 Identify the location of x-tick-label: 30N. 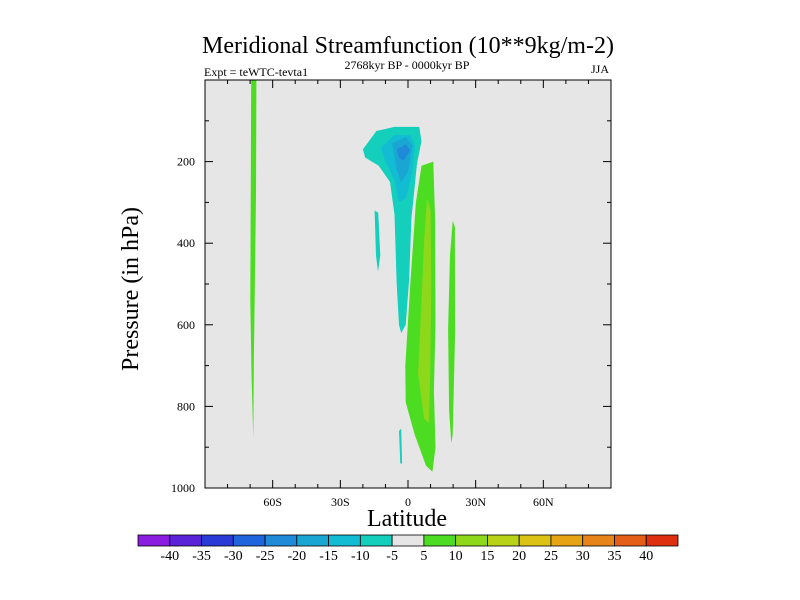
(475, 502).